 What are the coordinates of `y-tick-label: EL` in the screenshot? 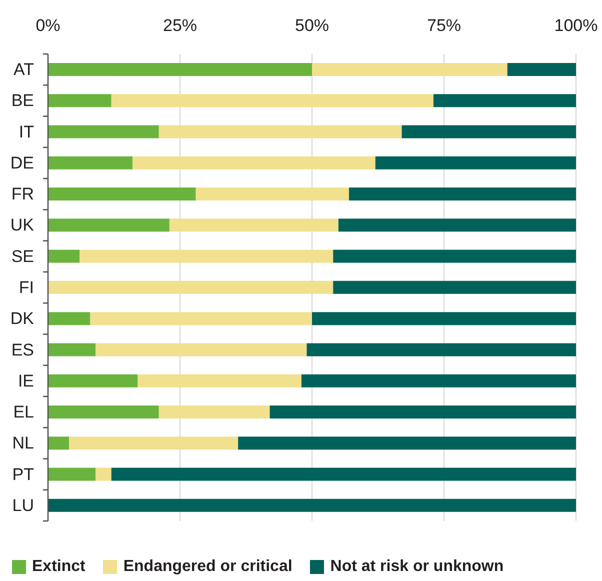 It's located at (23, 412).